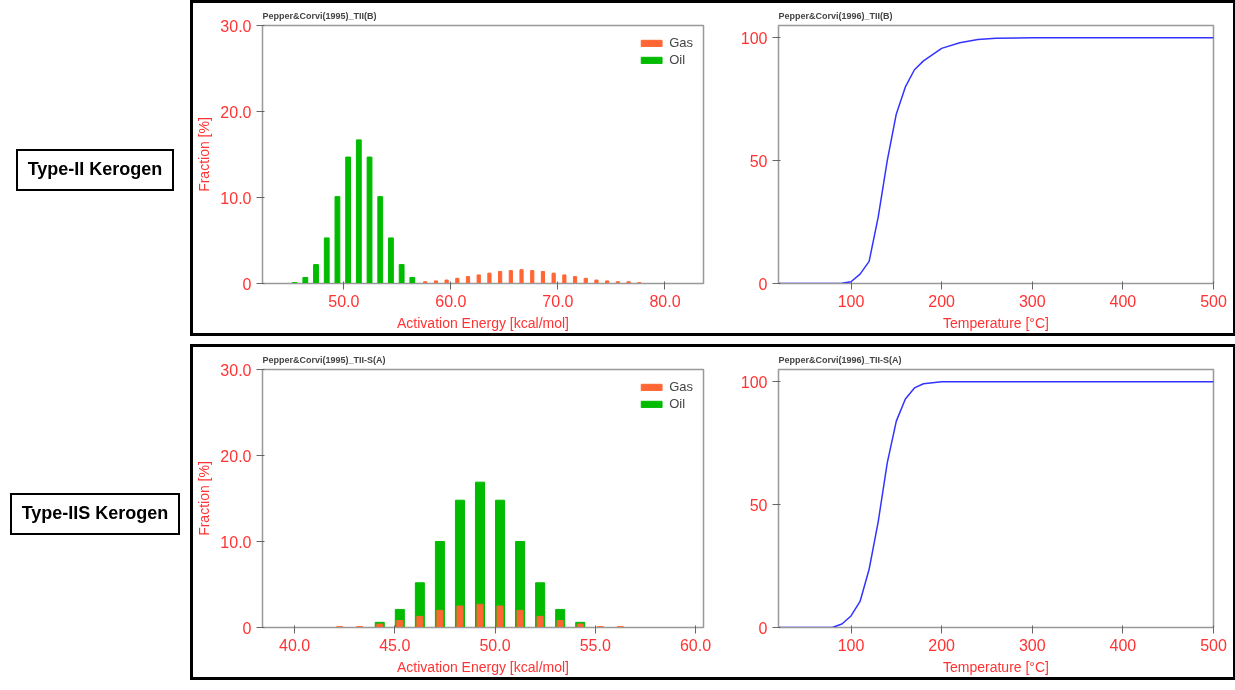  What do you see at coordinates (665, 301) in the screenshot?
I see `x-tick-label: 80.0` at bounding box center [665, 301].